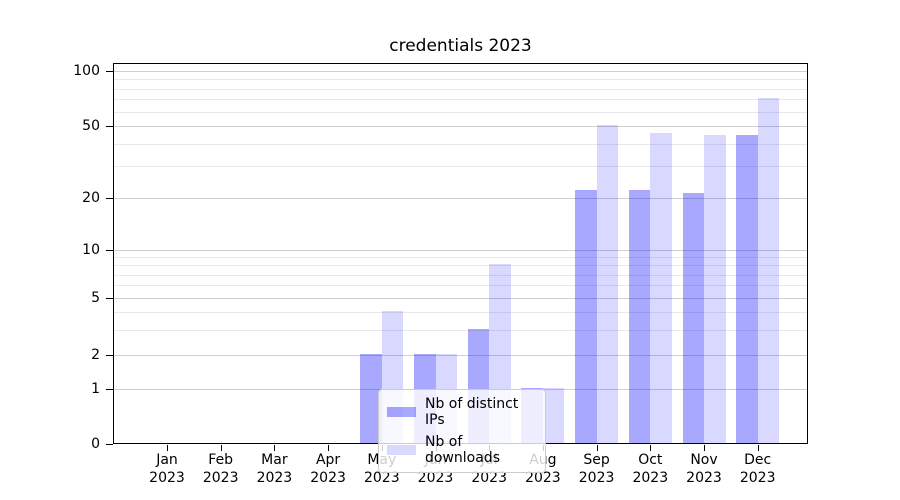  I want to click on x-tick-label-month: Sep, so click(596, 460).